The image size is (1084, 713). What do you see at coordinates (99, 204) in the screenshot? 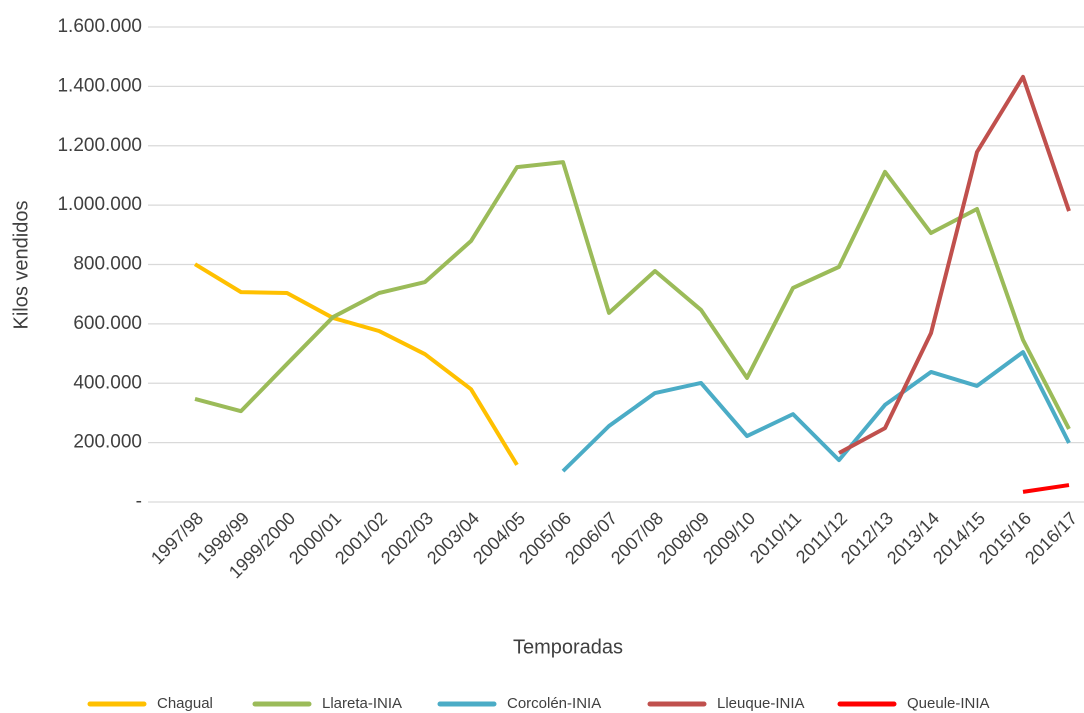
I see `y-tick-label: 1.000.000` at bounding box center [99, 204].